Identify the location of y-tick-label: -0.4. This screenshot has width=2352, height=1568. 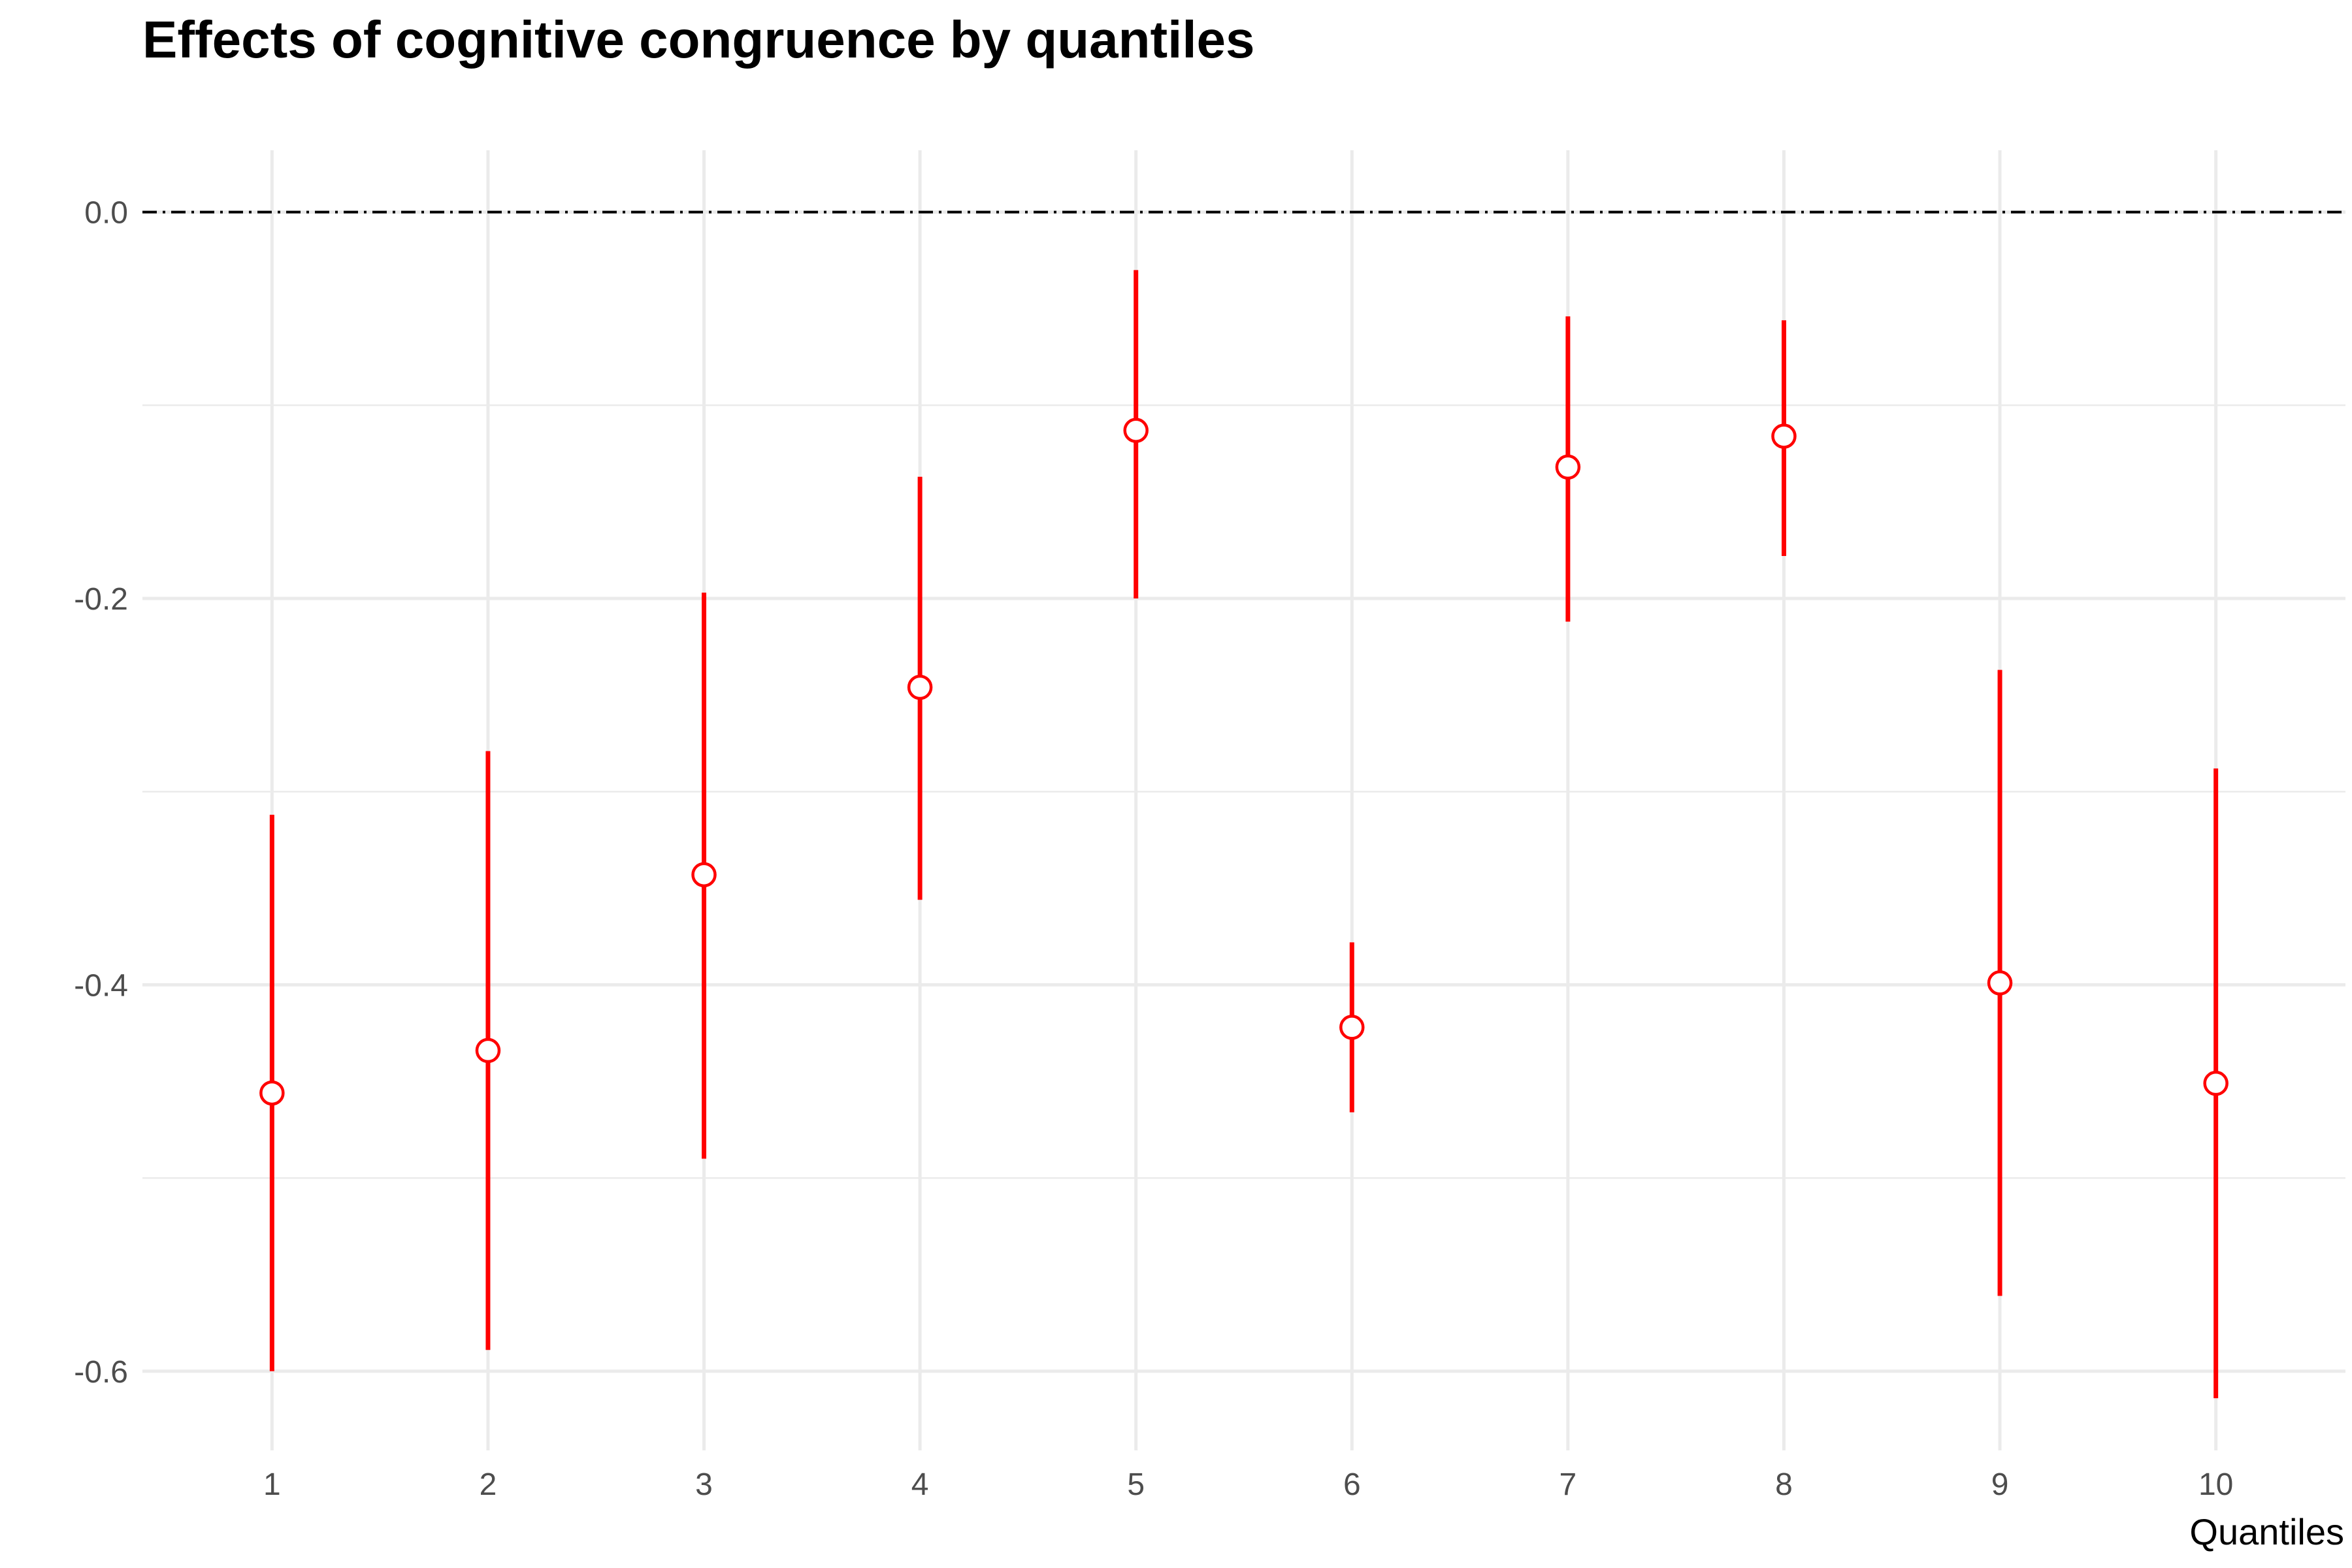
(101, 985).